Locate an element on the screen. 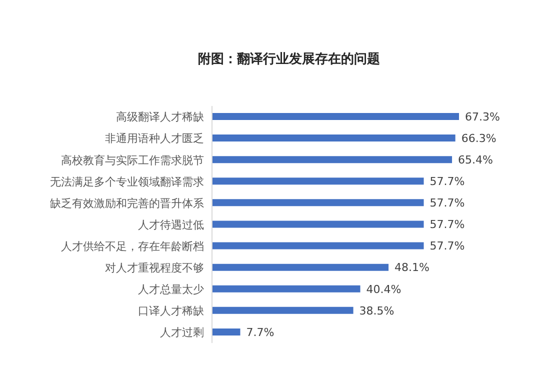 This screenshot has width=554, height=369. data-label: 65.4% is located at coordinates (475, 159).